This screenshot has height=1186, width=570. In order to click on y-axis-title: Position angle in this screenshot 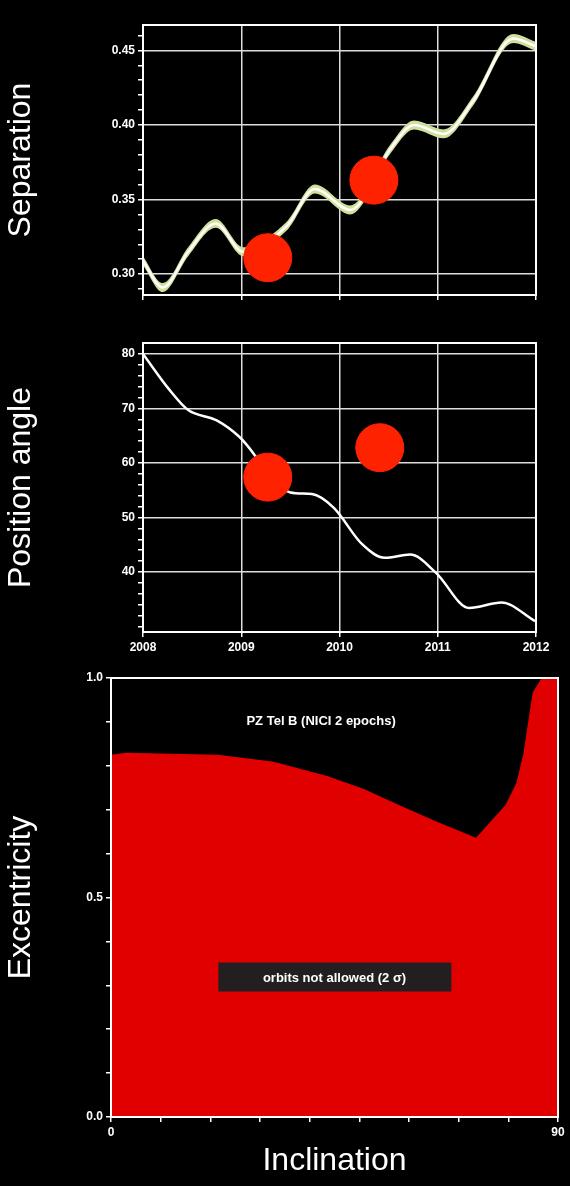, I will do `click(19, 487)`.